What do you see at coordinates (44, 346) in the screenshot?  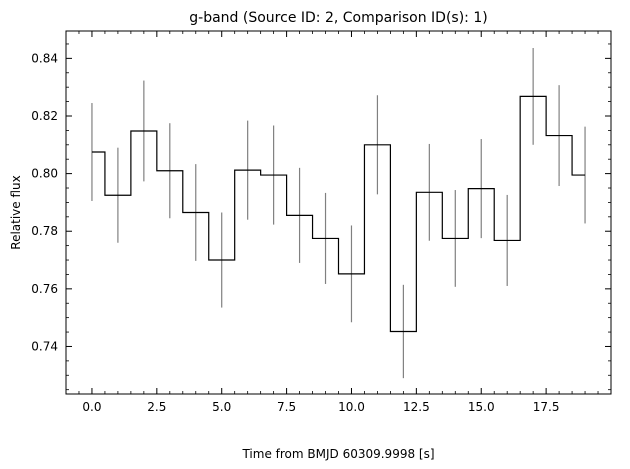 I see `y-tick-label: 0.74` at bounding box center [44, 346].